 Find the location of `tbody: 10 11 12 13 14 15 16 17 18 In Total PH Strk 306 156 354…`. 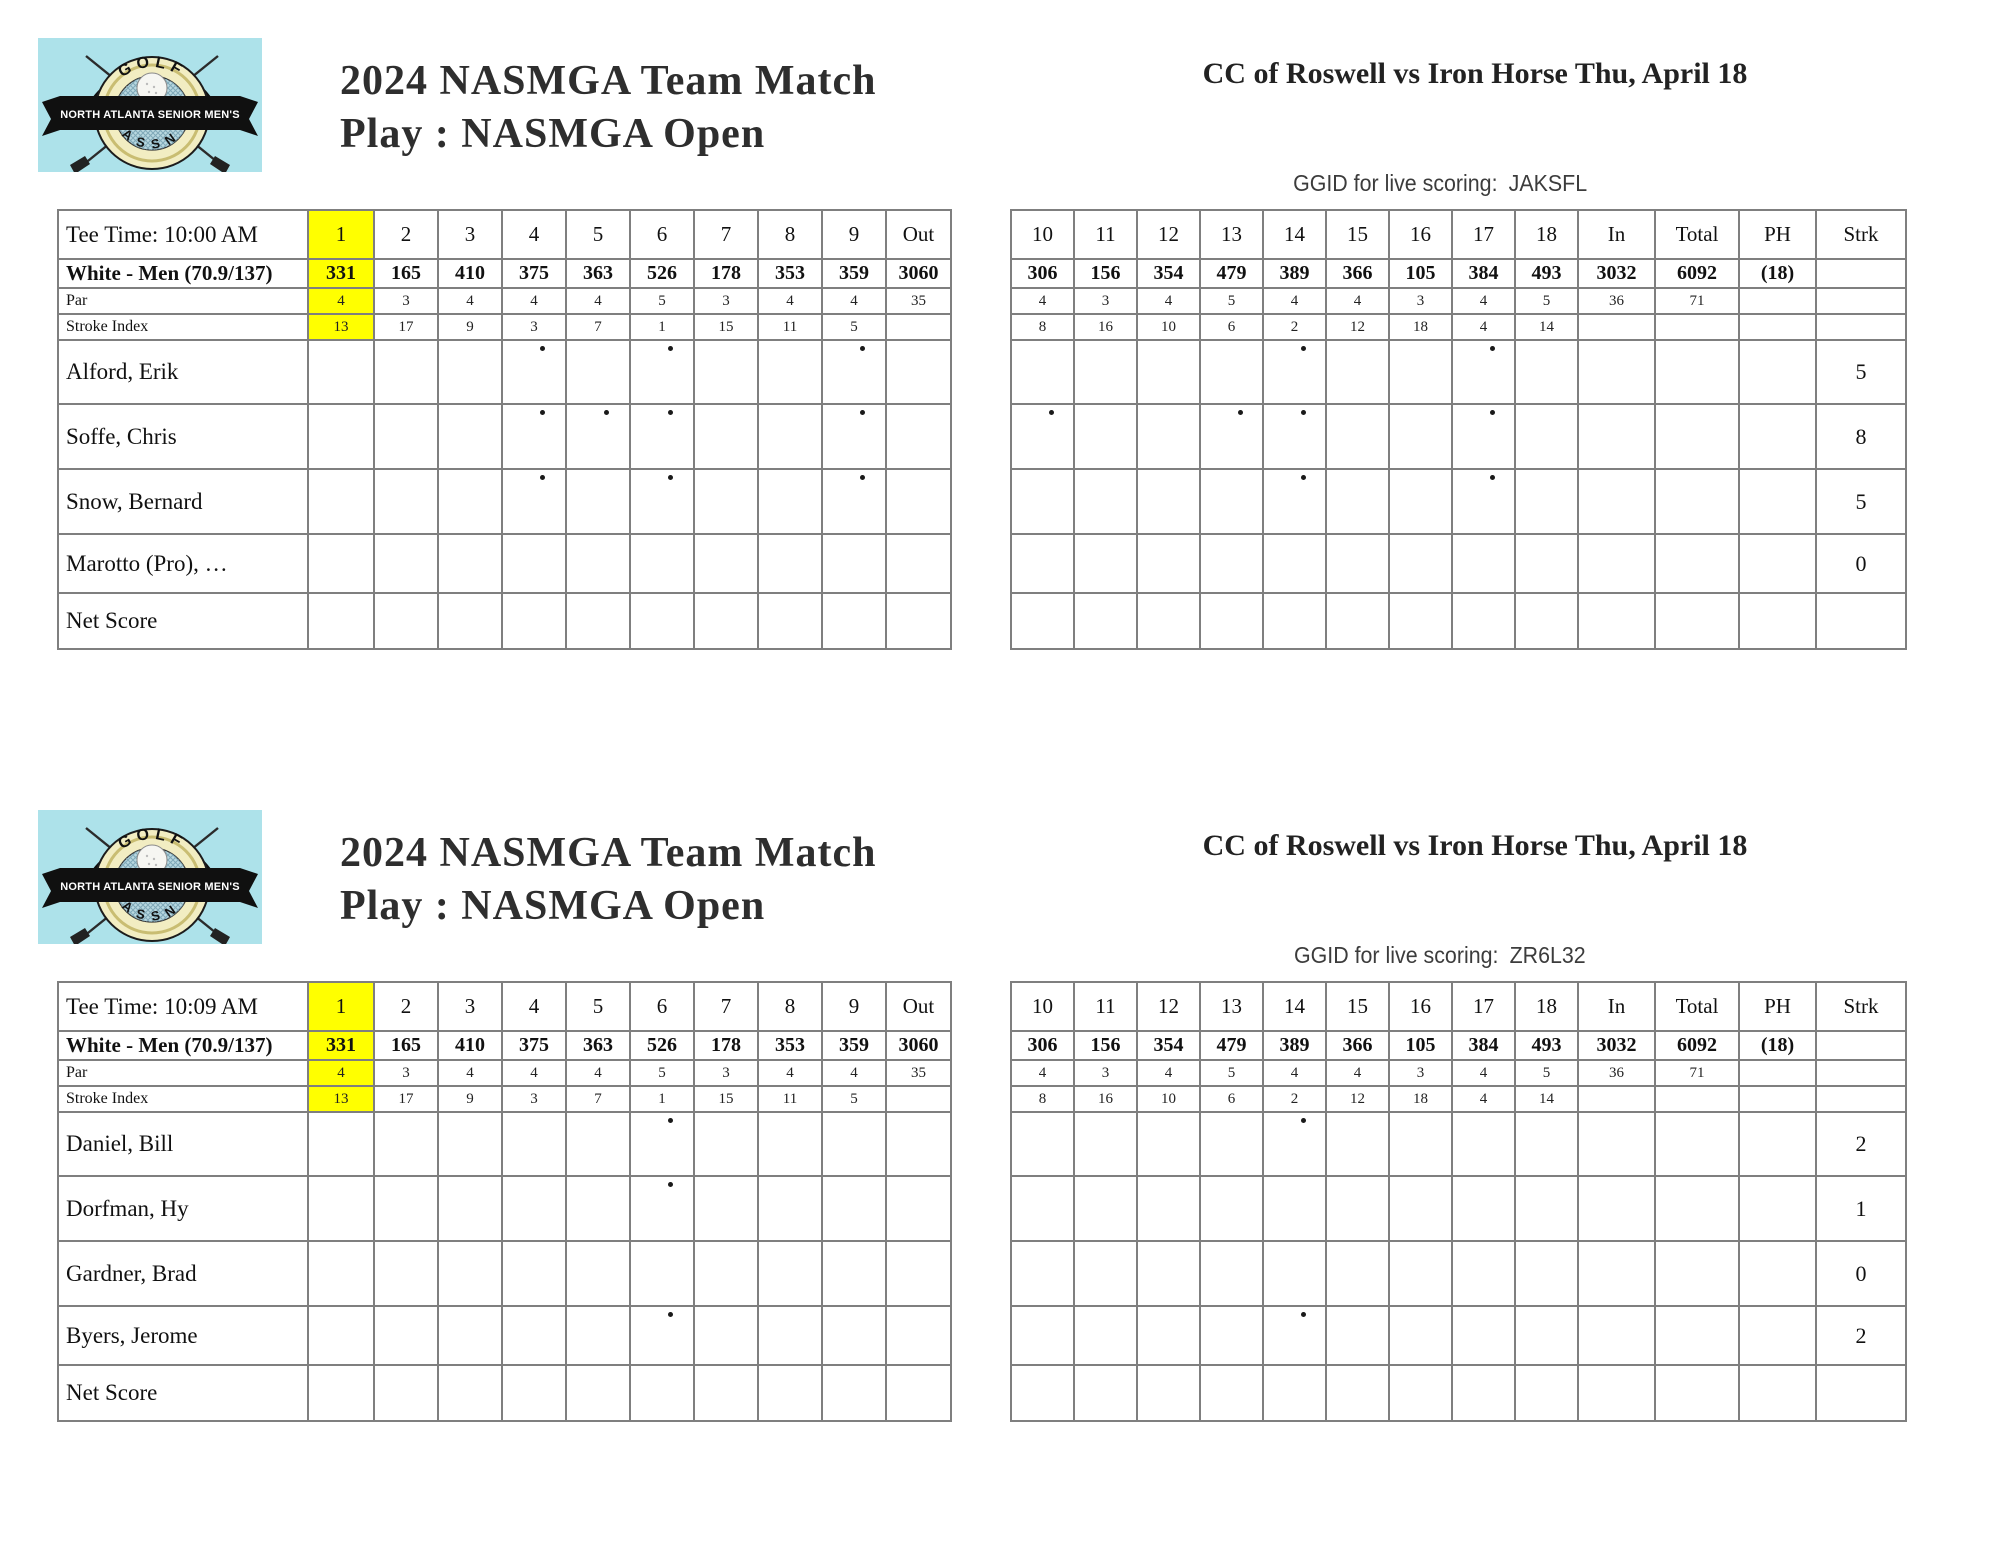

tbody: 10 11 12 13 14 15 16 17 18 In Total PH Strk 306 156 354… is located at coordinates (1458, 429).